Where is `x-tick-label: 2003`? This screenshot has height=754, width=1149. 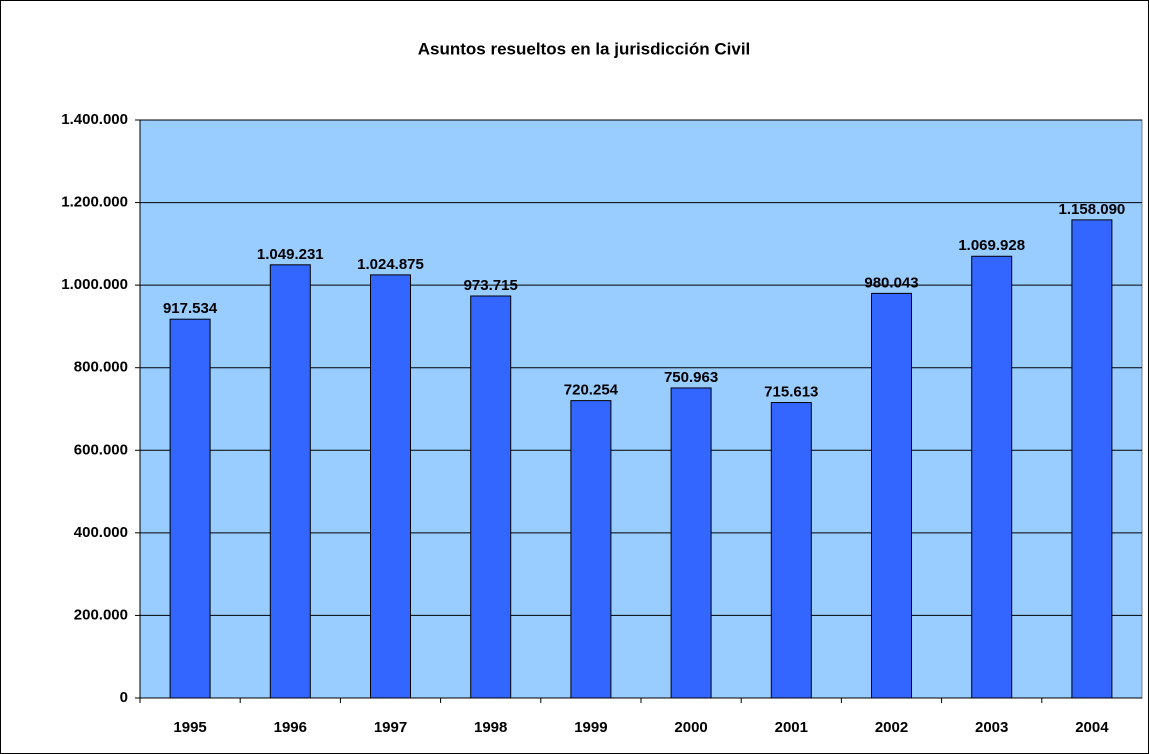
x-tick-label: 2003 is located at coordinates (991, 727).